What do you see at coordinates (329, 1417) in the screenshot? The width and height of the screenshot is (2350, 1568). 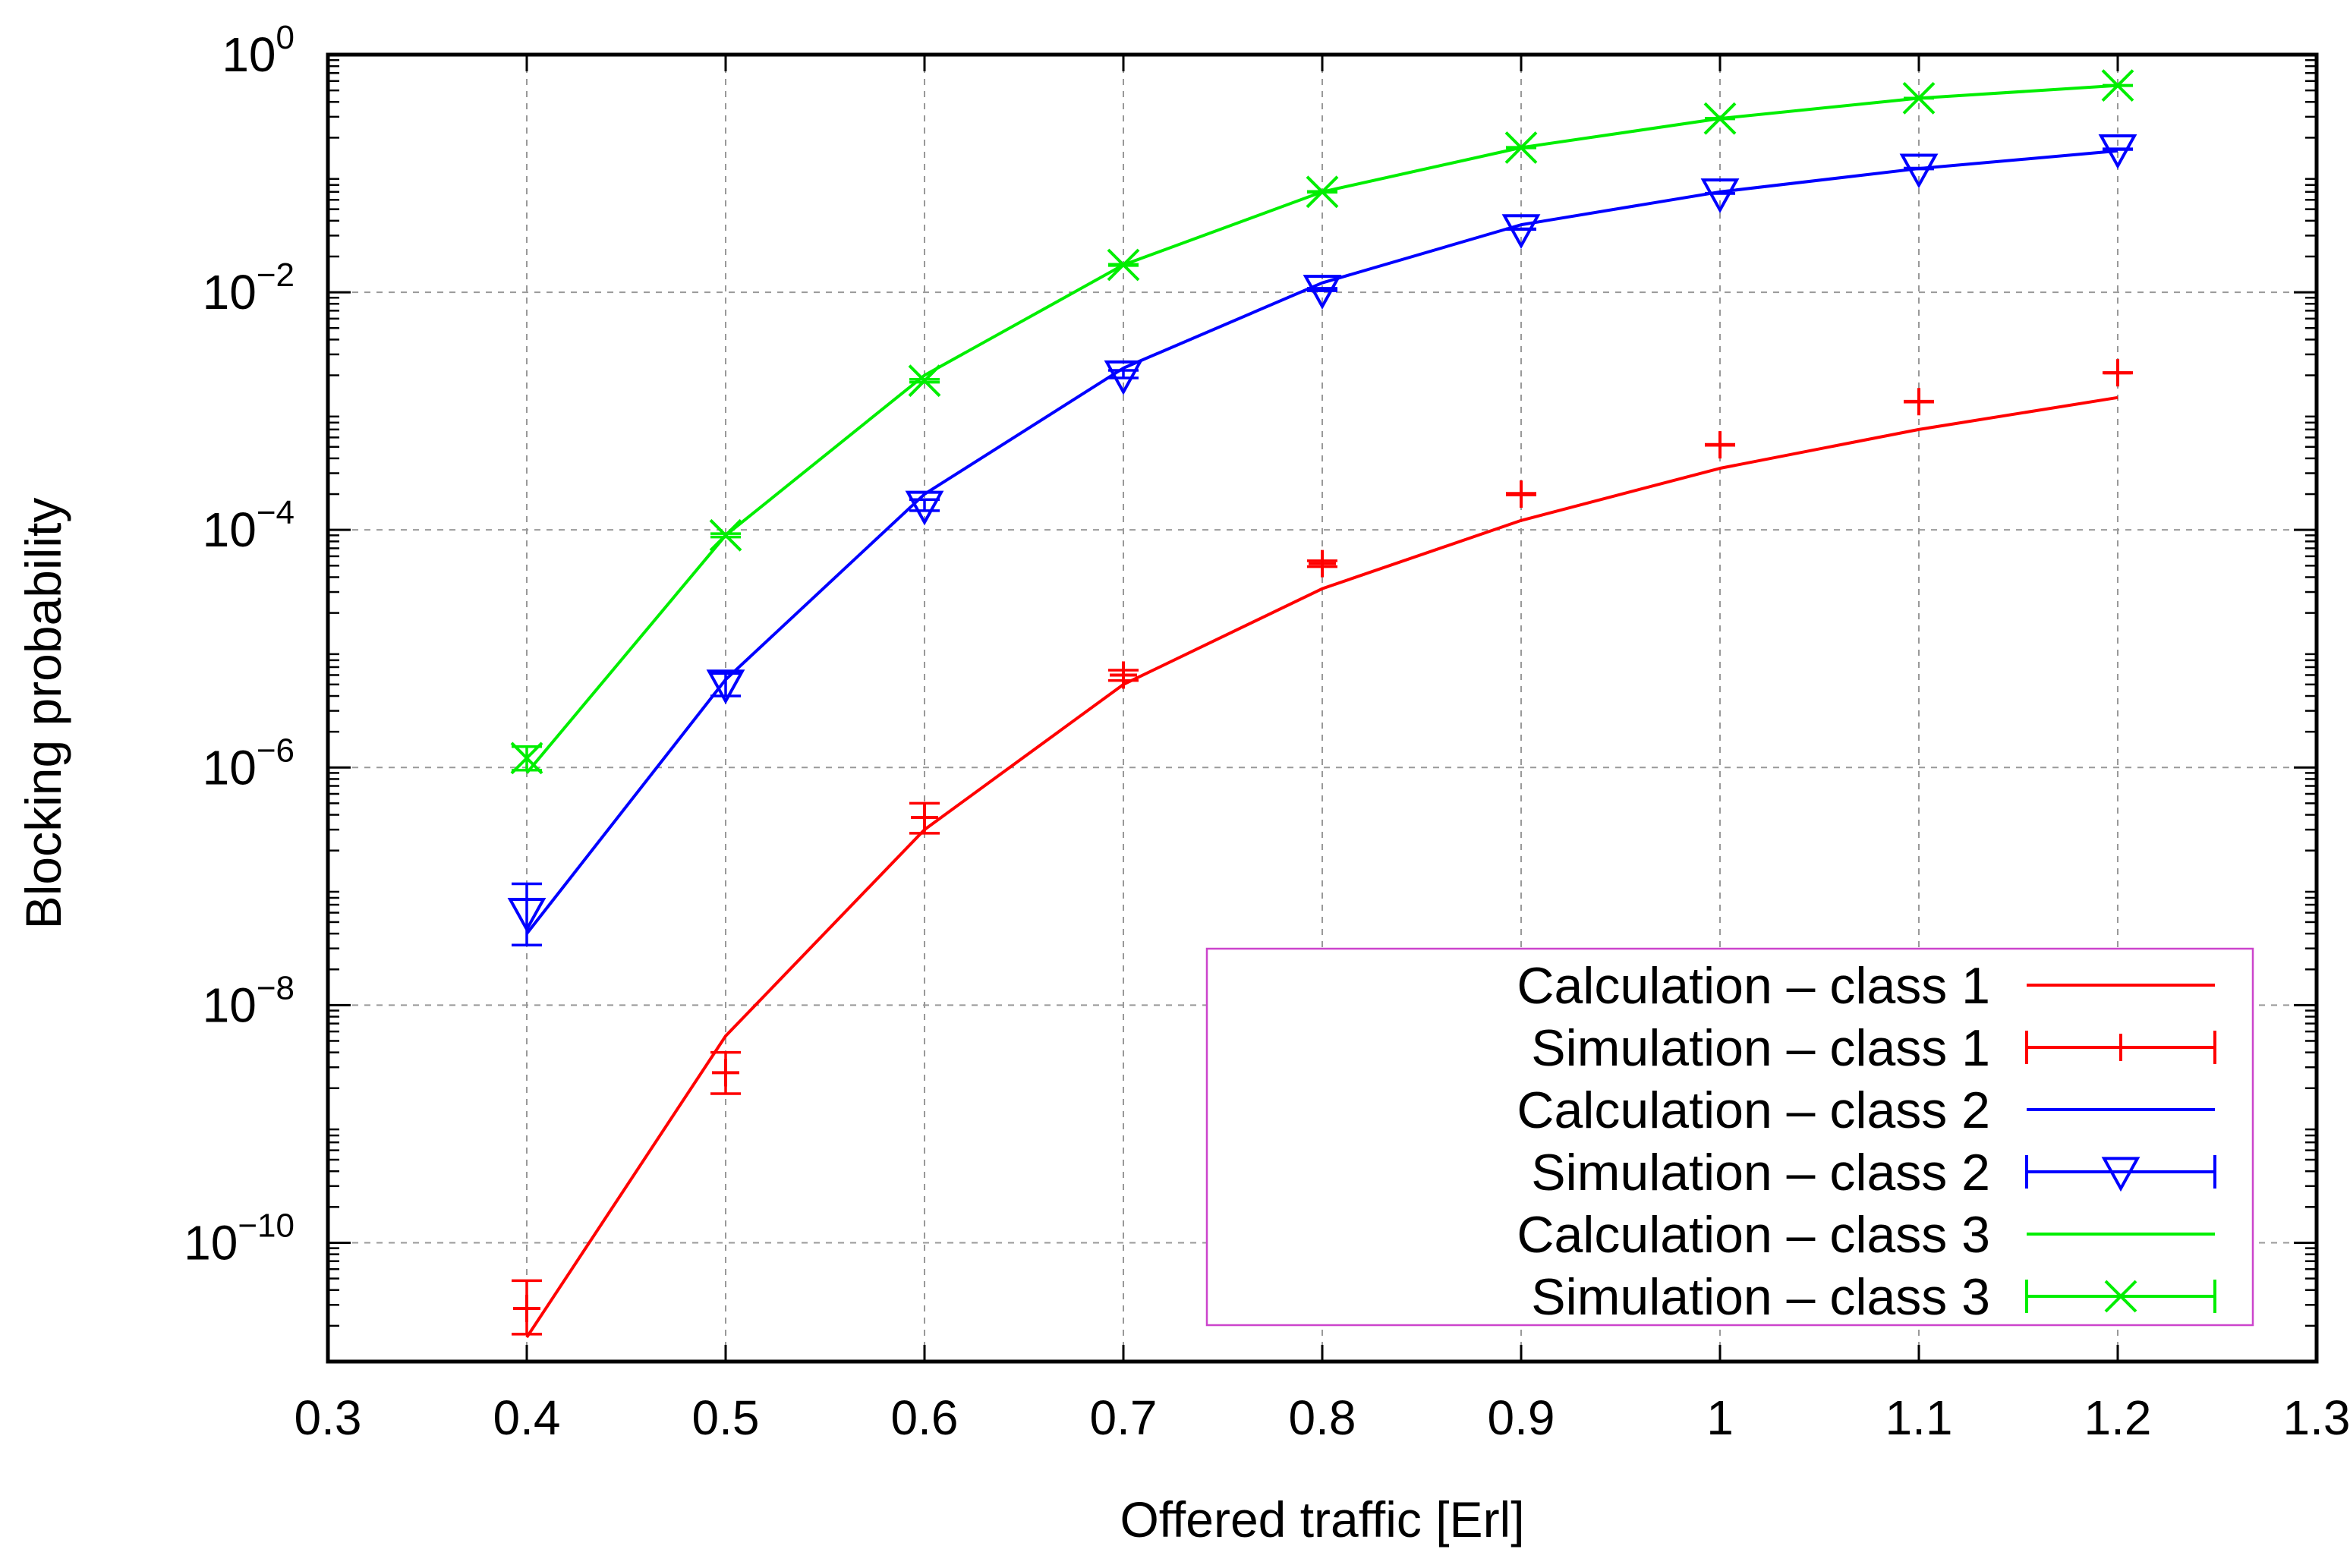 I see `x-tick-label: 0.3` at bounding box center [329, 1417].